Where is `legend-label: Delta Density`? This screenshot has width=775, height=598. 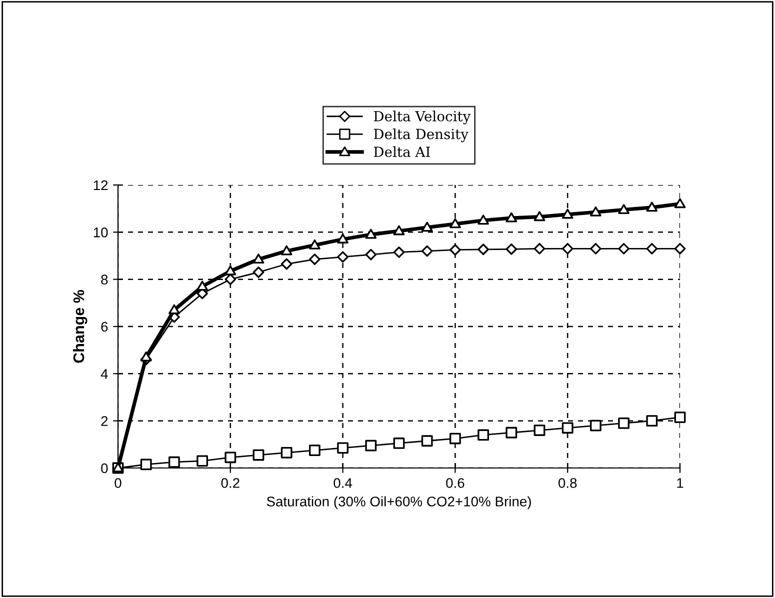
legend-label: Delta Density is located at coordinates (421, 135).